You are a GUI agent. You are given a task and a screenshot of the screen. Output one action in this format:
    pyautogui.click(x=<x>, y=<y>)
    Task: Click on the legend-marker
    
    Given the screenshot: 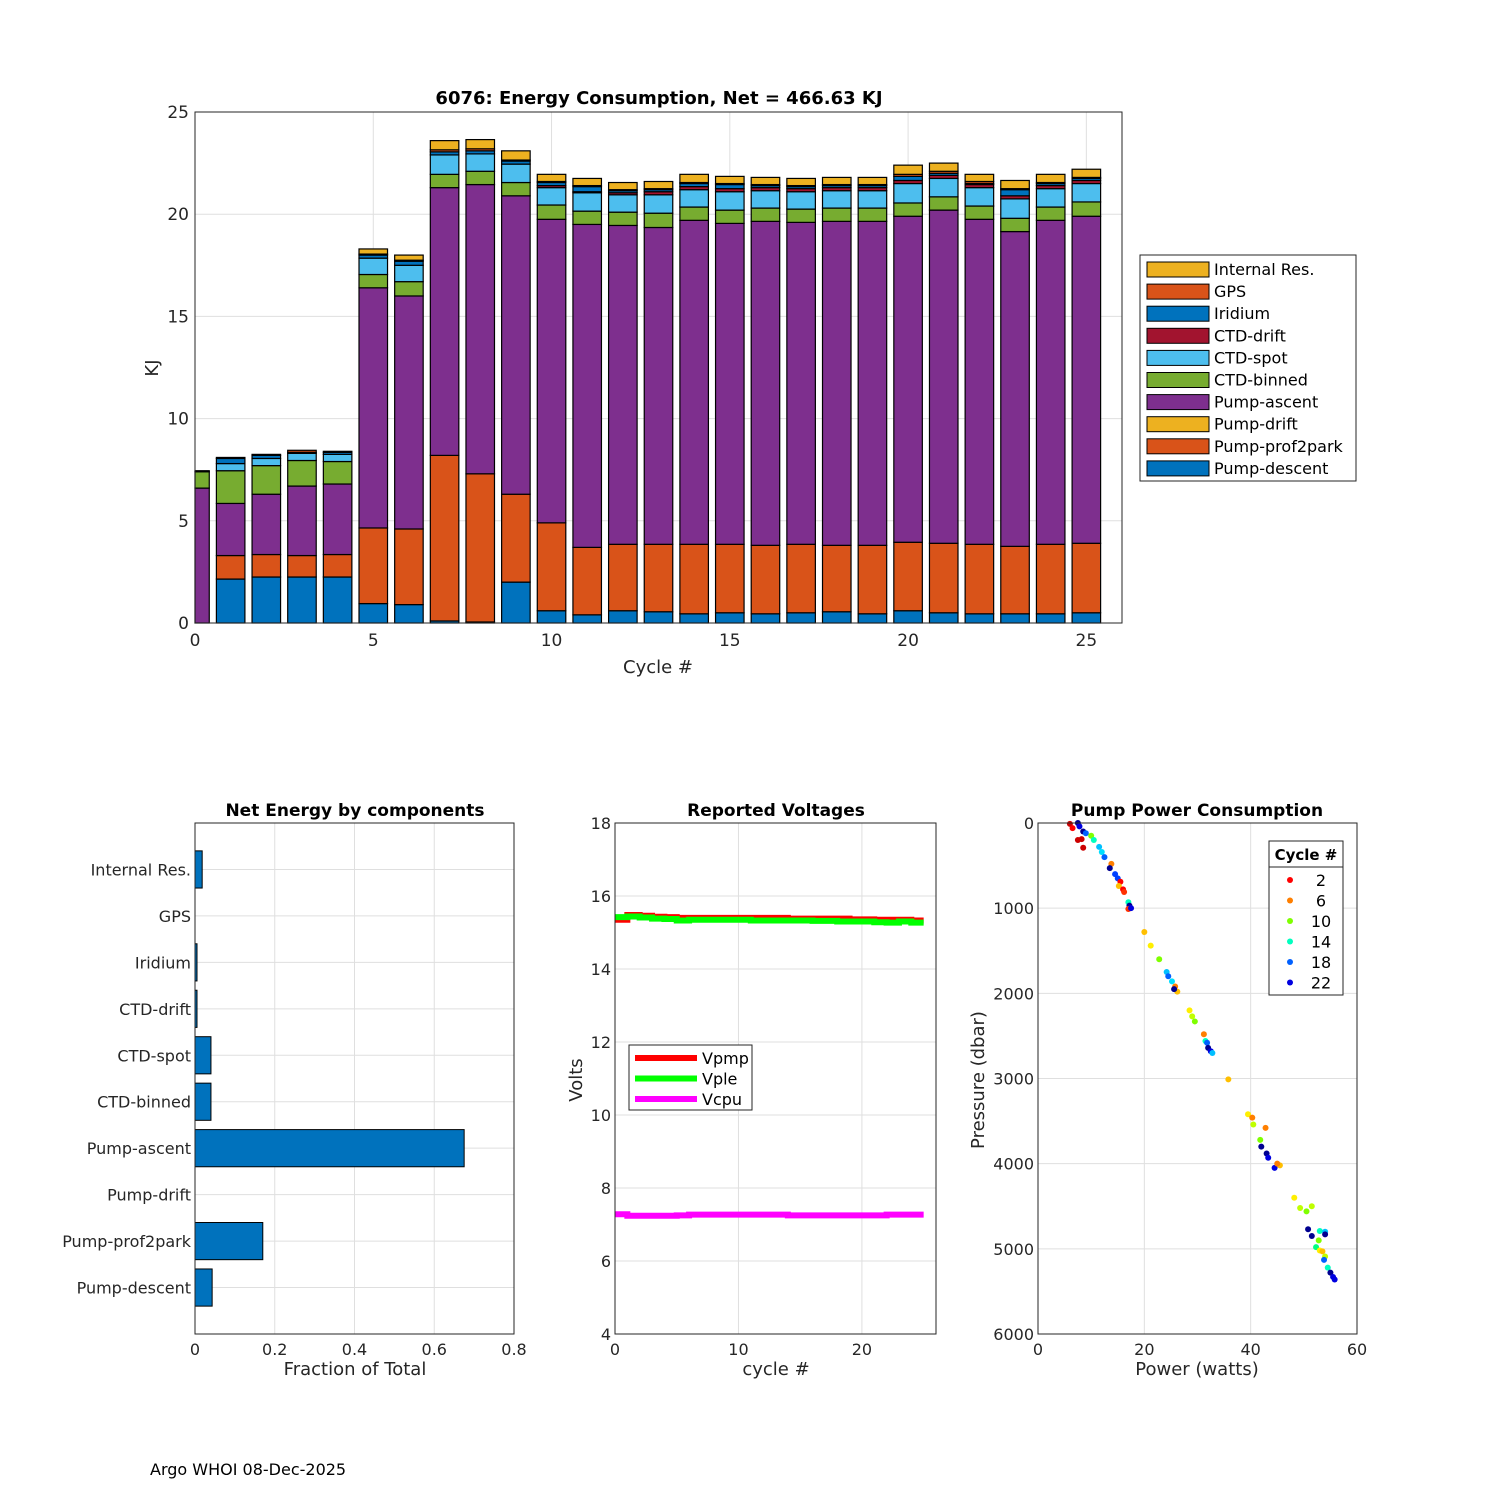 What is the action you would take?
    pyautogui.click(x=1290, y=921)
    